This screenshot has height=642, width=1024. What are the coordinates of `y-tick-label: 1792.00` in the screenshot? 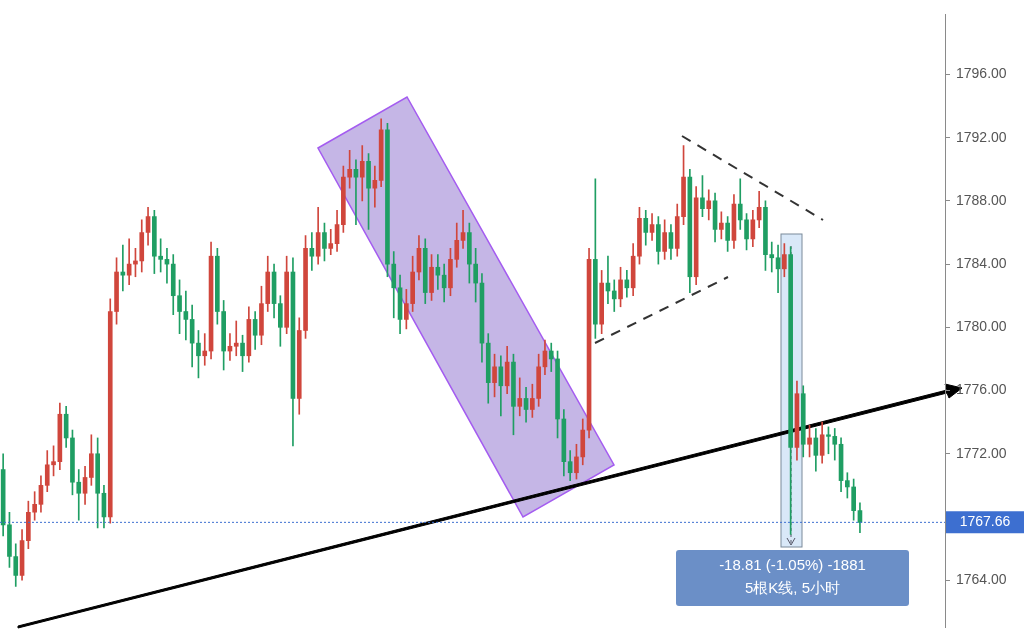 It's located at (981, 136).